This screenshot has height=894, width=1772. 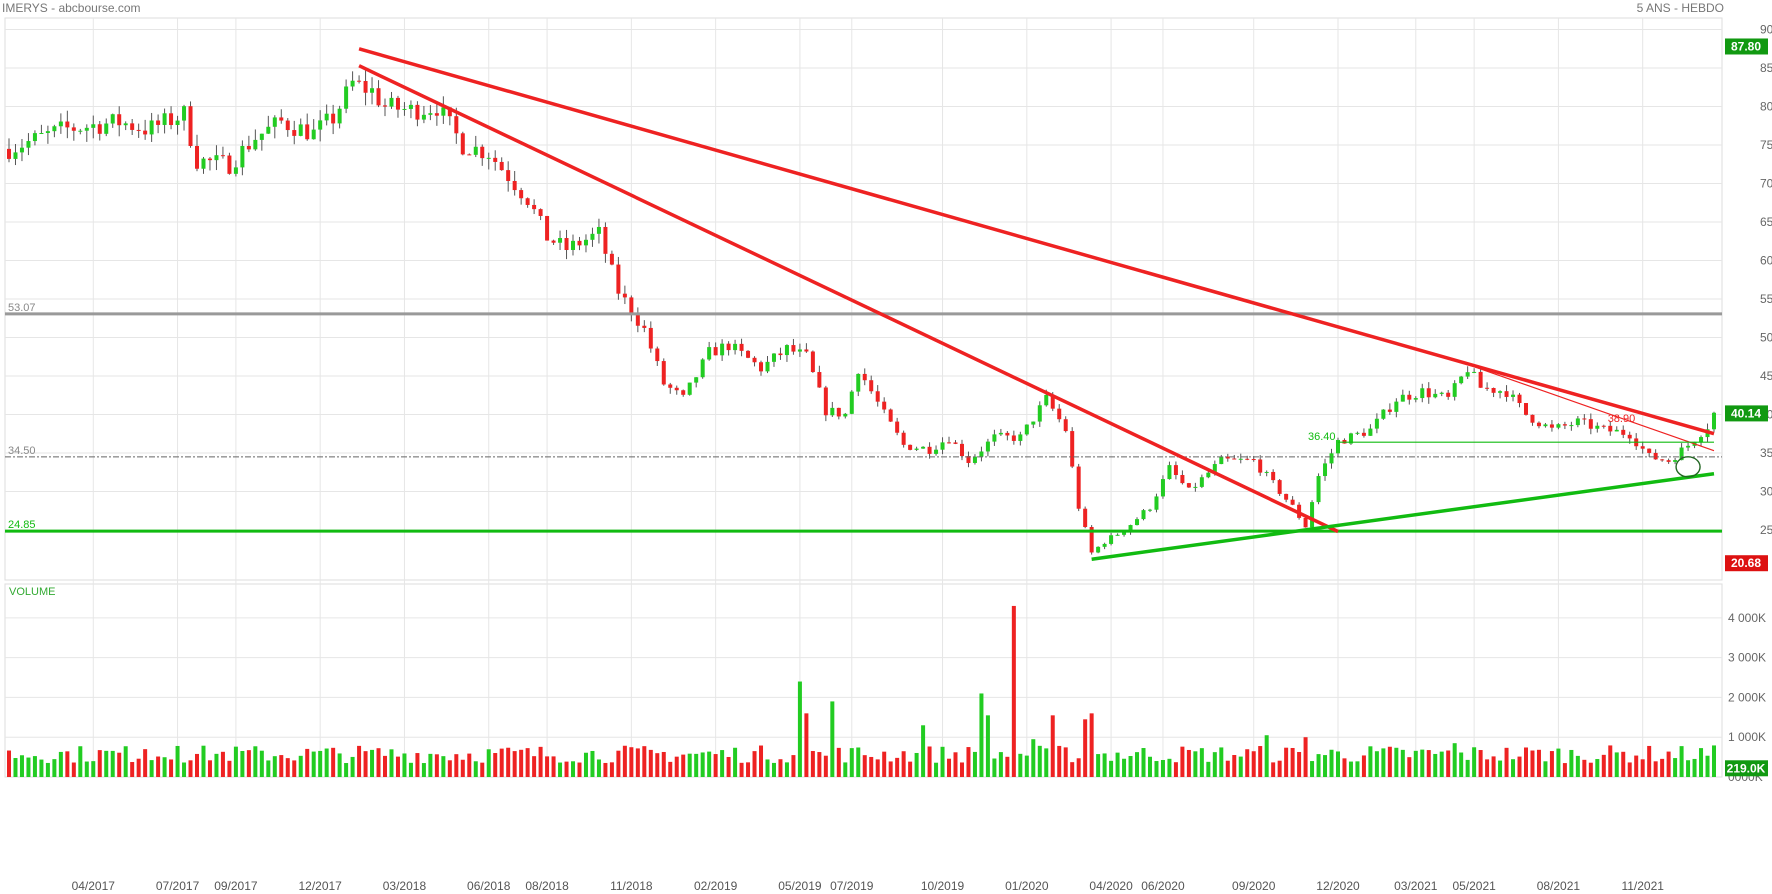 I want to click on price-tick-label: 35.00, so click(x=1766, y=453).